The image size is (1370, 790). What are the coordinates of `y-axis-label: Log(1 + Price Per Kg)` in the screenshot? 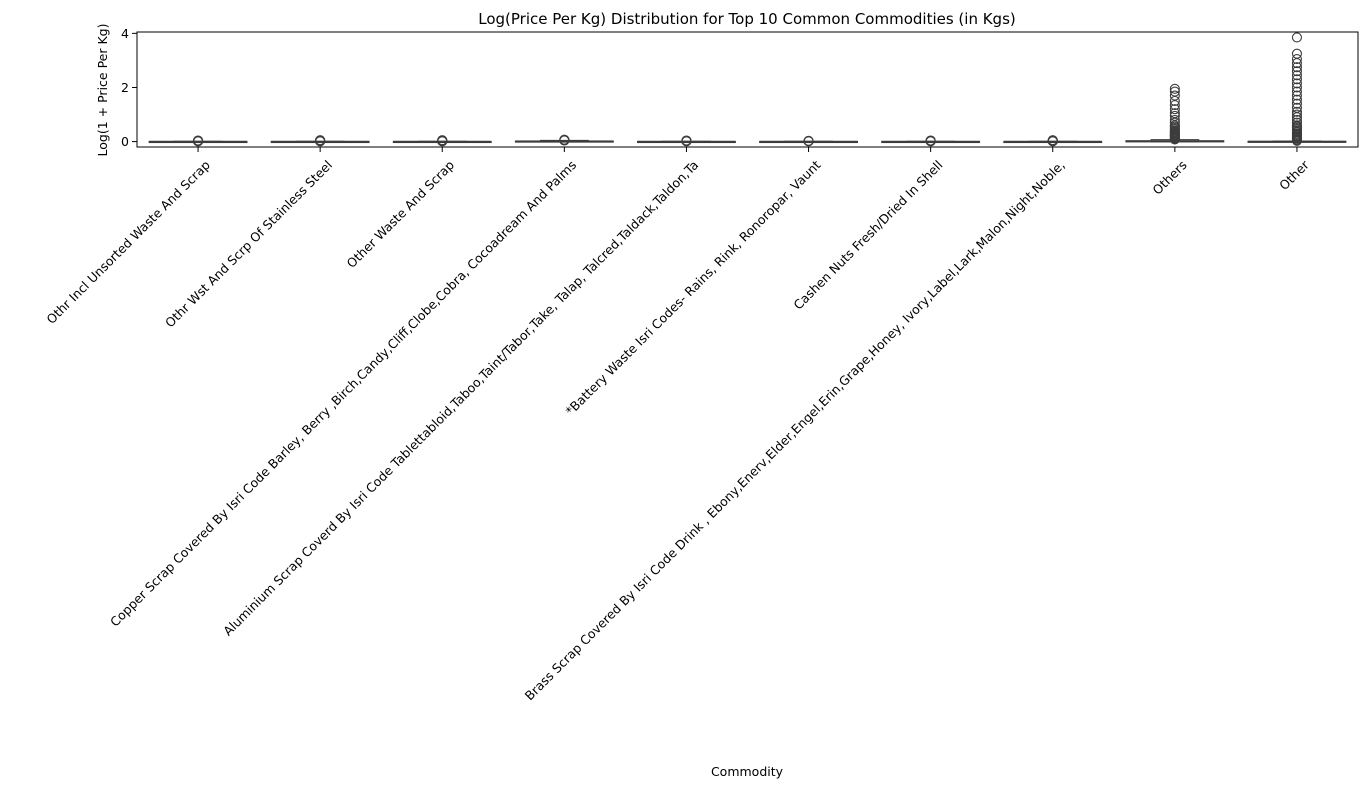 It's located at (102, 90).